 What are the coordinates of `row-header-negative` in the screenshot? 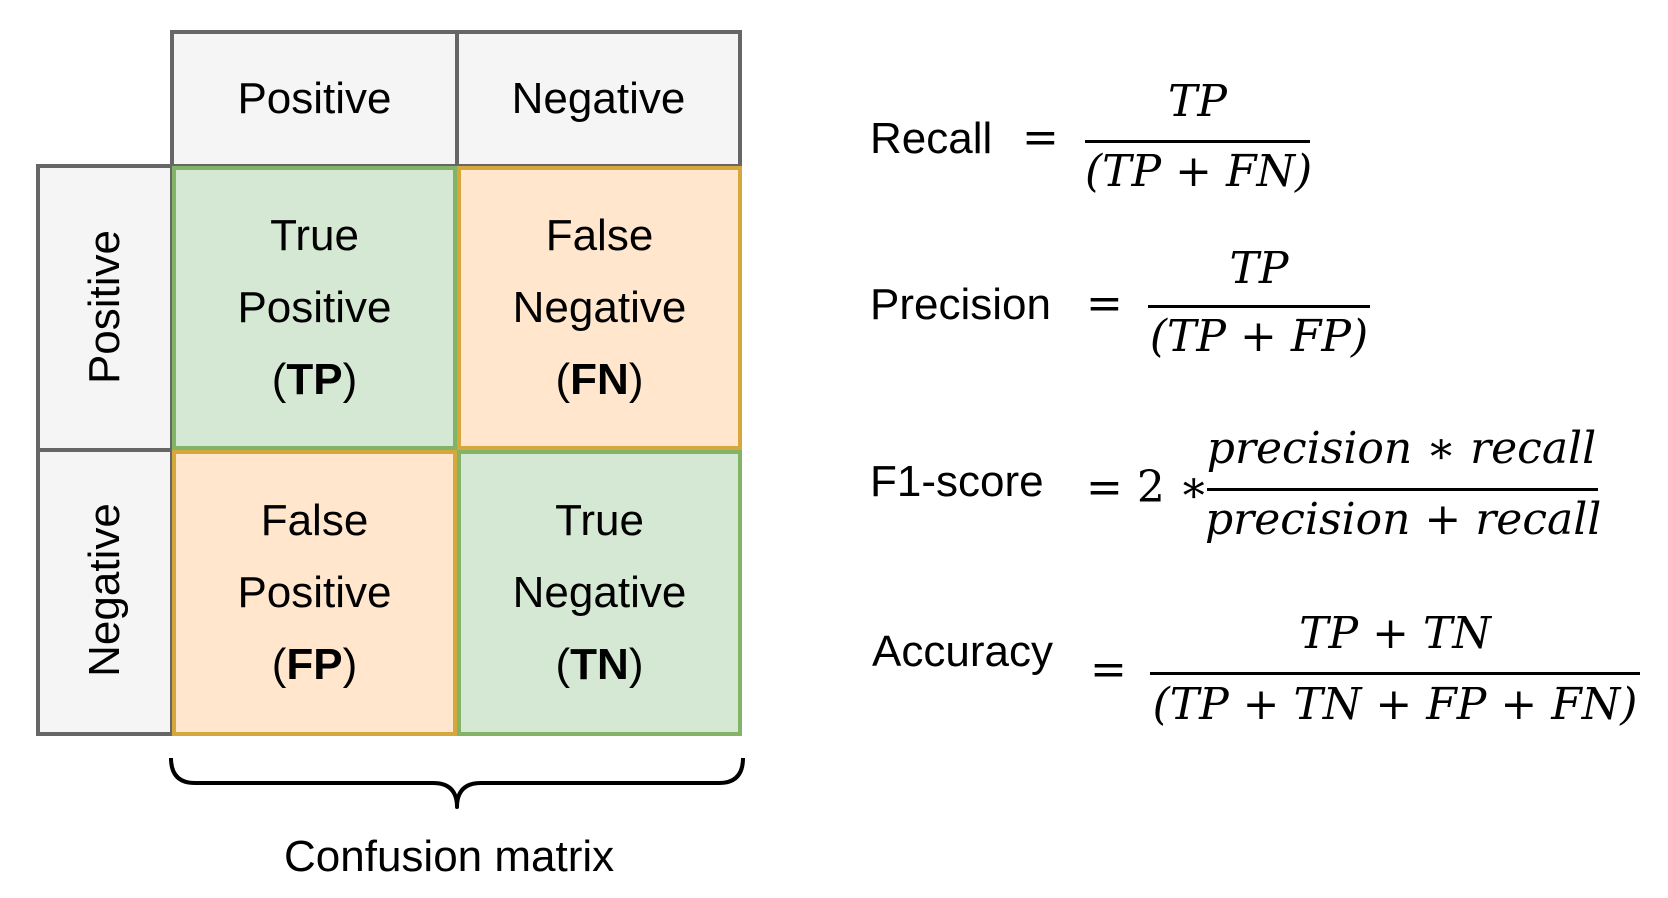 It's located at (105, 592).